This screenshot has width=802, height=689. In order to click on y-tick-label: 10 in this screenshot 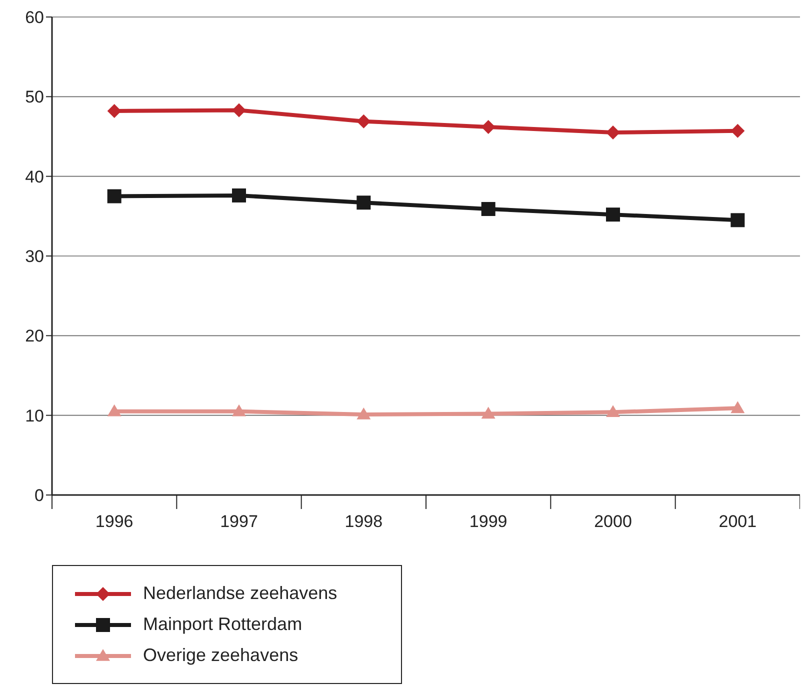, I will do `click(34, 416)`.